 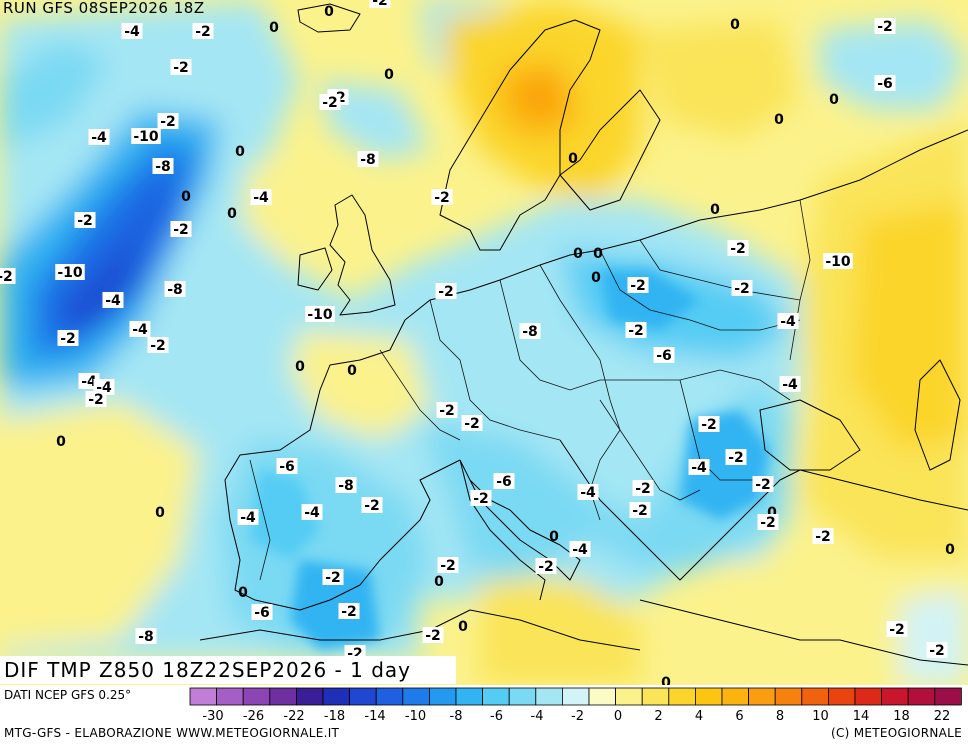 What do you see at coordinates (699, 716) in the screenshot?
I see `legend-tick-label: 4` at bounding box center [699, 716].